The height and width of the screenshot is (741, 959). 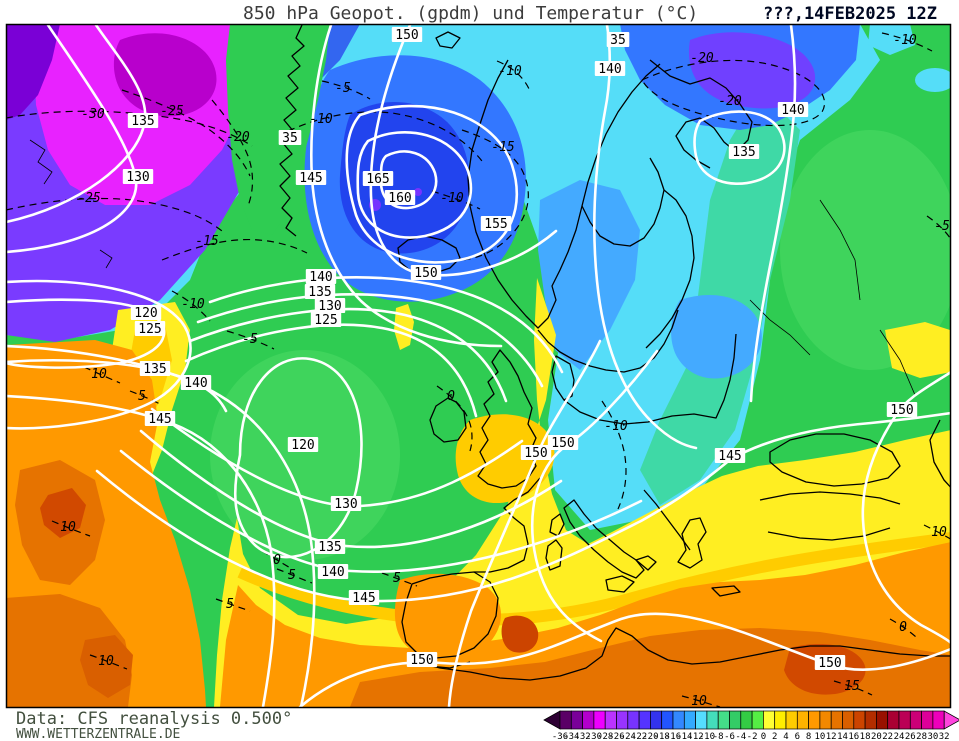 I want to click on svg-text: 130, so click(x=329, y=306).